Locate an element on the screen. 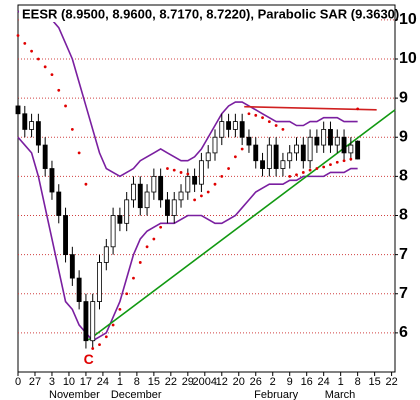  x-tick-label: 2 is located at coordinates (273, 382).